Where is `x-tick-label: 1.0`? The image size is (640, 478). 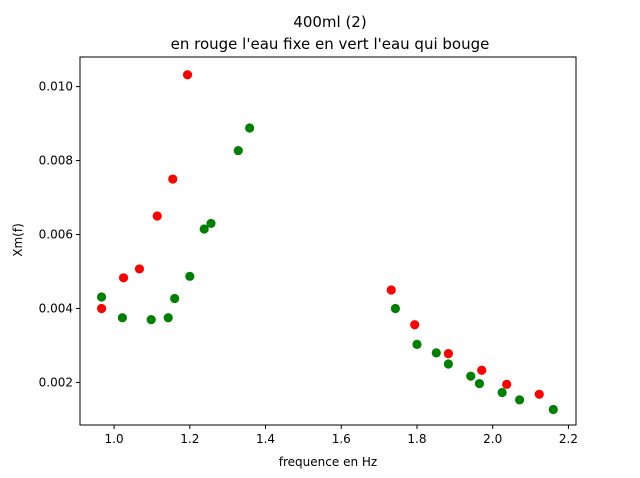
x-tick-label: 1.0 is located at coordinates (114, 439).